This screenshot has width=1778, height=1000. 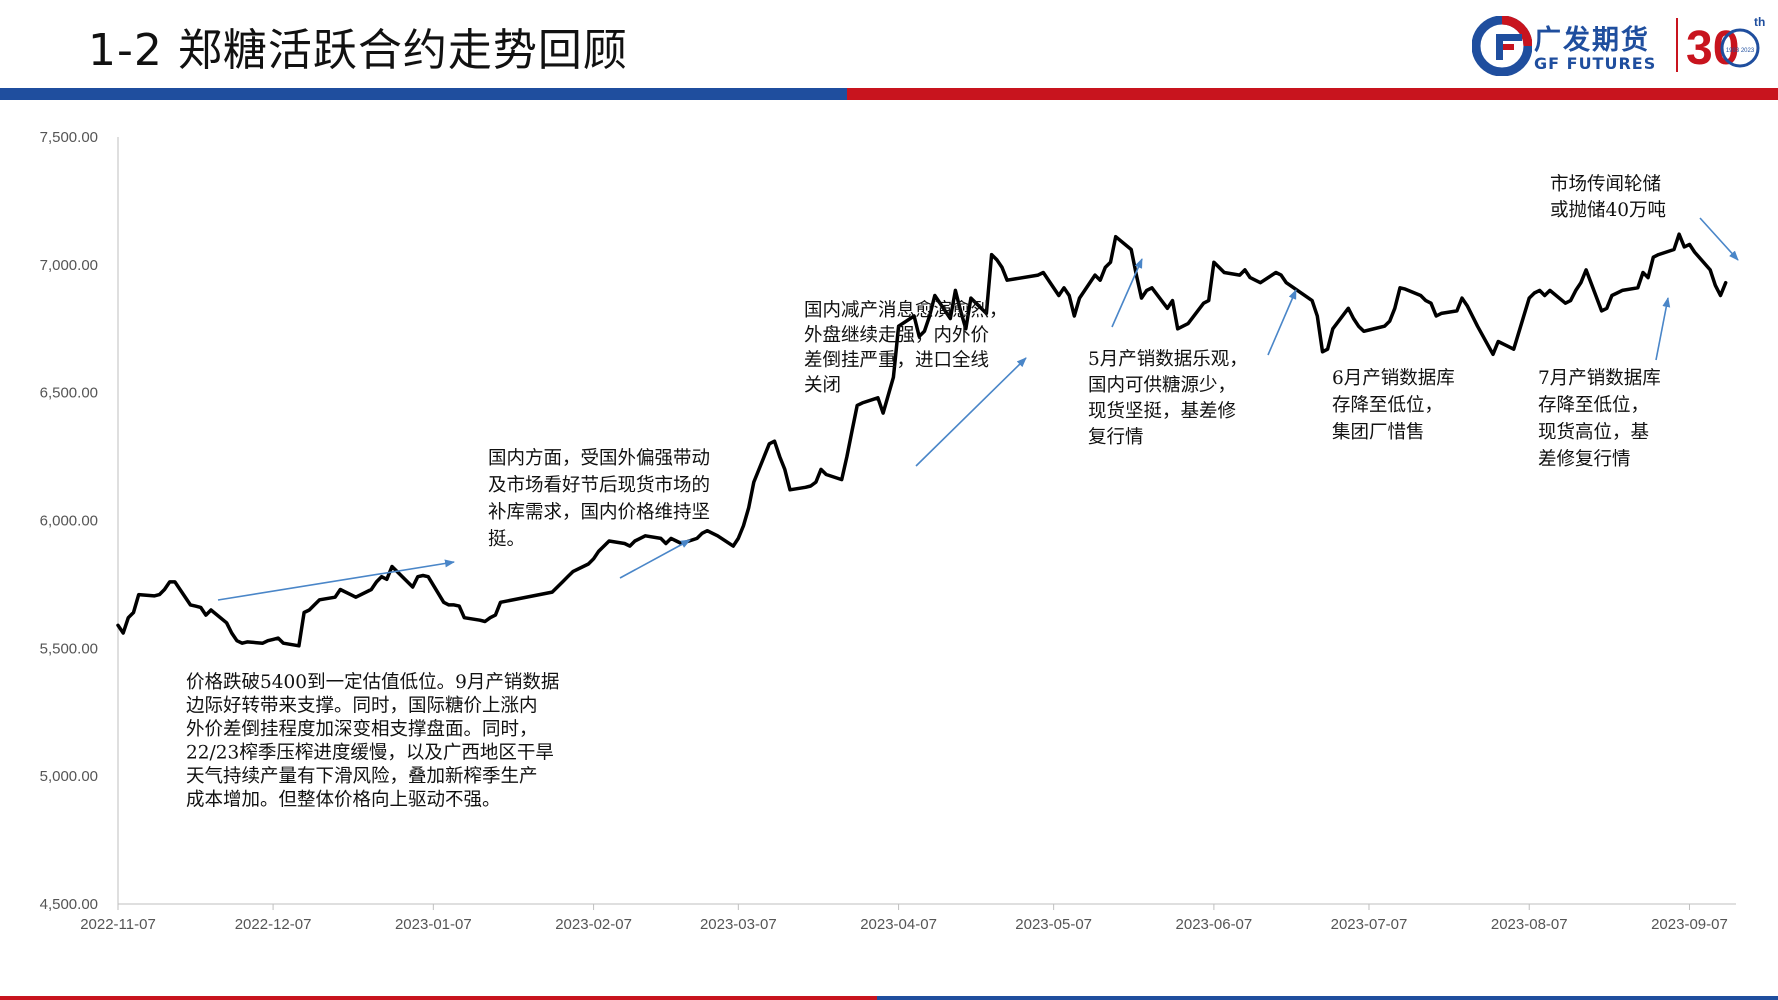 What do you see at coordinates (1529, 924) in the screenshot?
I see `x-tick-label: 2023-08-07` at bounding box center [1529, 924].